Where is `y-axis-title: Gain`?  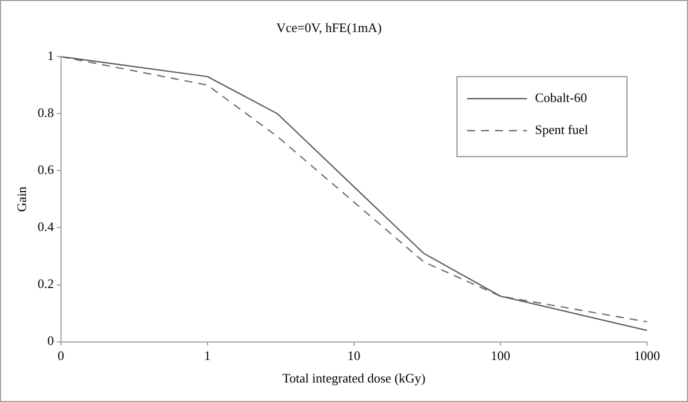
y-axis-title: Gain is located at coordinates (22, 199).